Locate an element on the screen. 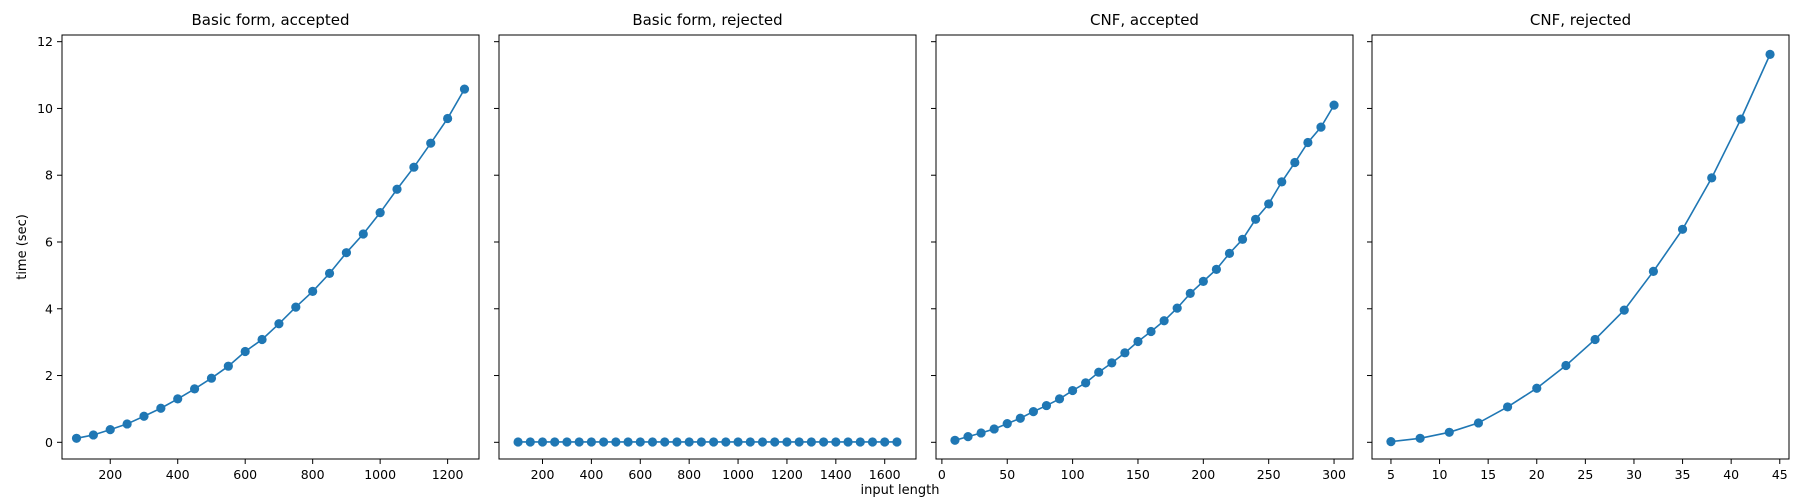 Image resolution: width=1800 pixels, height=500 pixels. series-line is located at coordinates (1144, 273).